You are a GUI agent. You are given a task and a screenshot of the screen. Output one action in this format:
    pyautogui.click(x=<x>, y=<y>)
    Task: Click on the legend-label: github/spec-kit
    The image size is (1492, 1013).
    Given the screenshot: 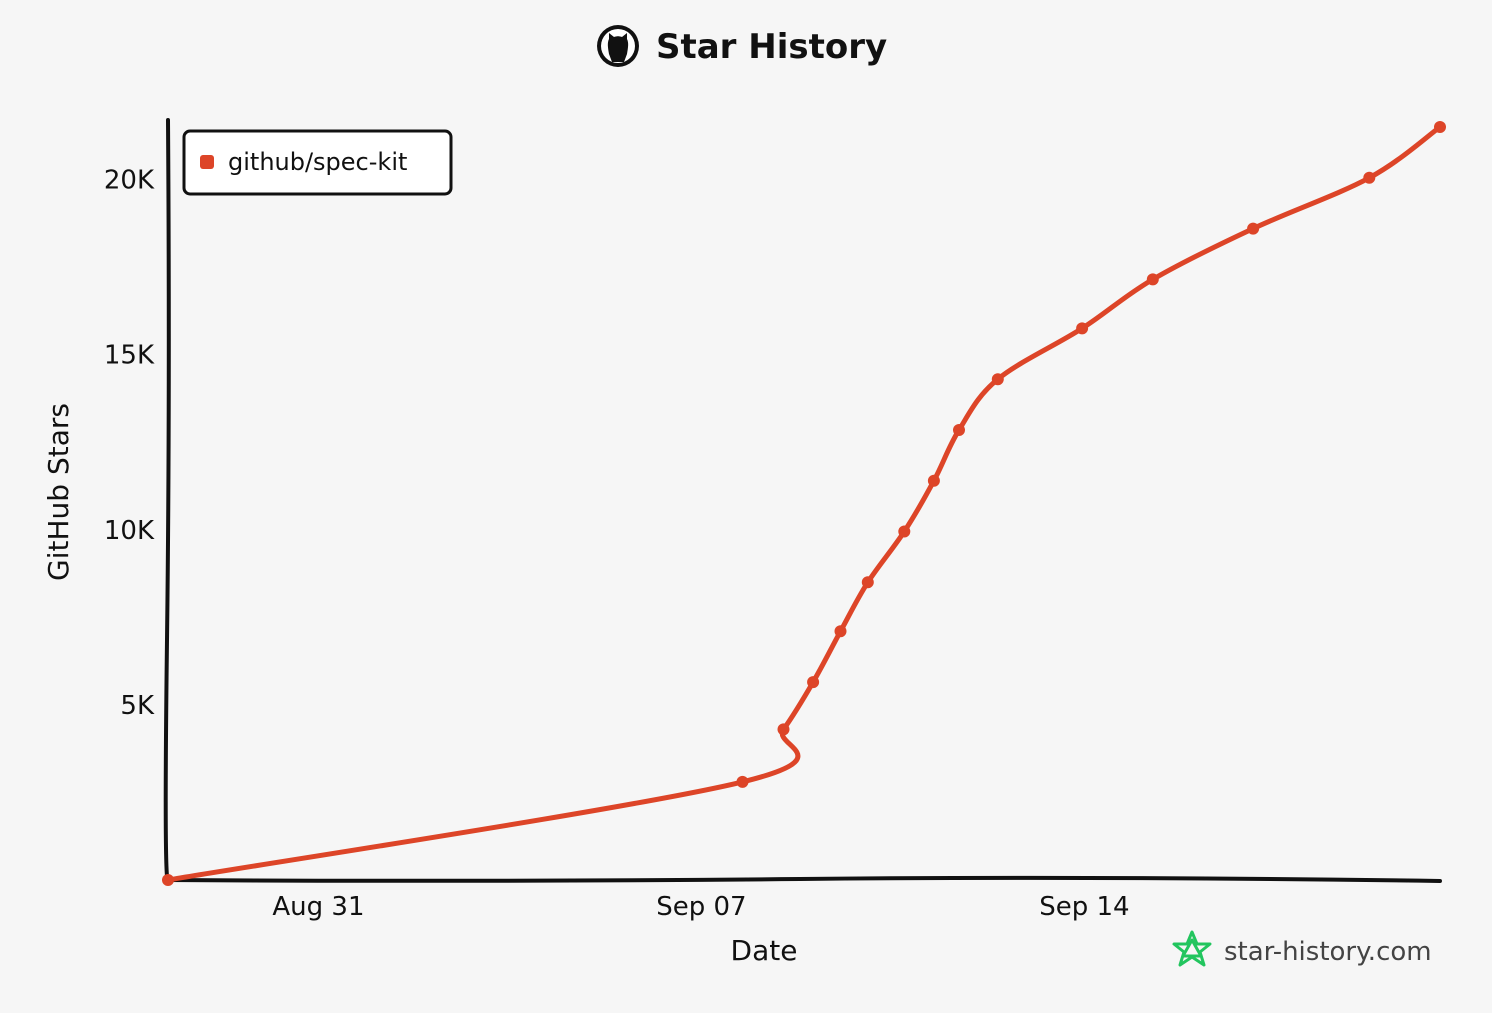 What is the action you would take?
    pyautogui.click(x=317, y=162)
    